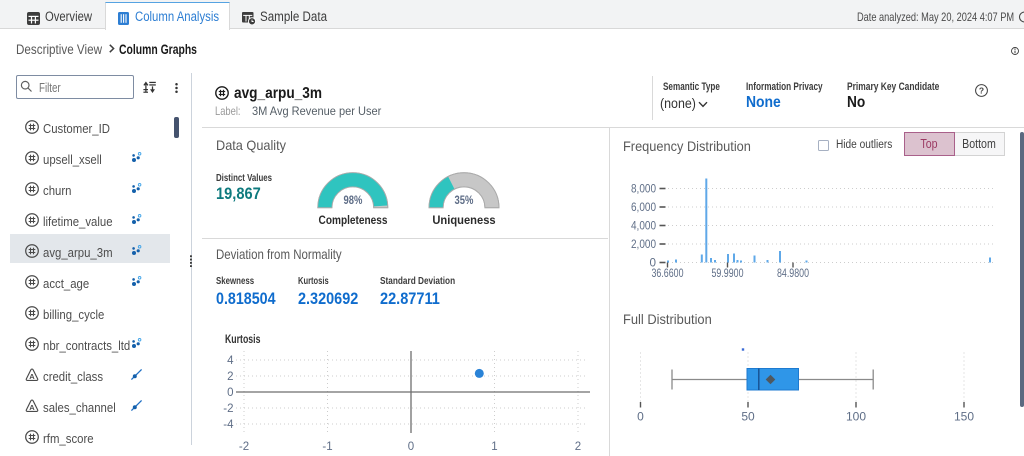 The height and width of the screenshot is (456, 1024). What do you see at coordinates (964, 417) in the screenshot?
I see `svg-text: 150` at bounding box center [964, 417].